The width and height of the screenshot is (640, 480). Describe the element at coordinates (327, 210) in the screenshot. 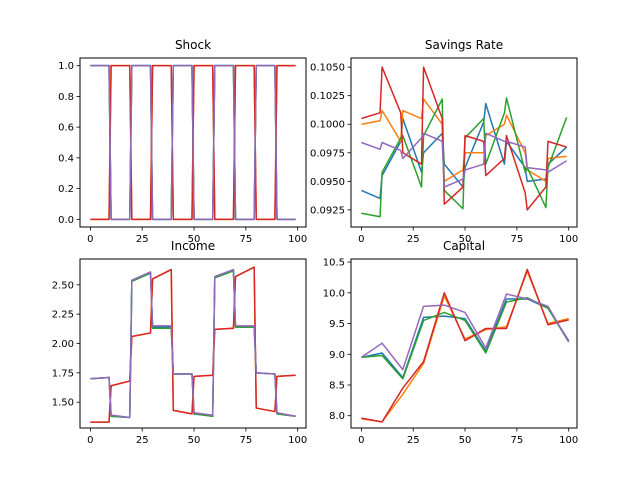

I see `y-tick-label: 0.0925` at that location.